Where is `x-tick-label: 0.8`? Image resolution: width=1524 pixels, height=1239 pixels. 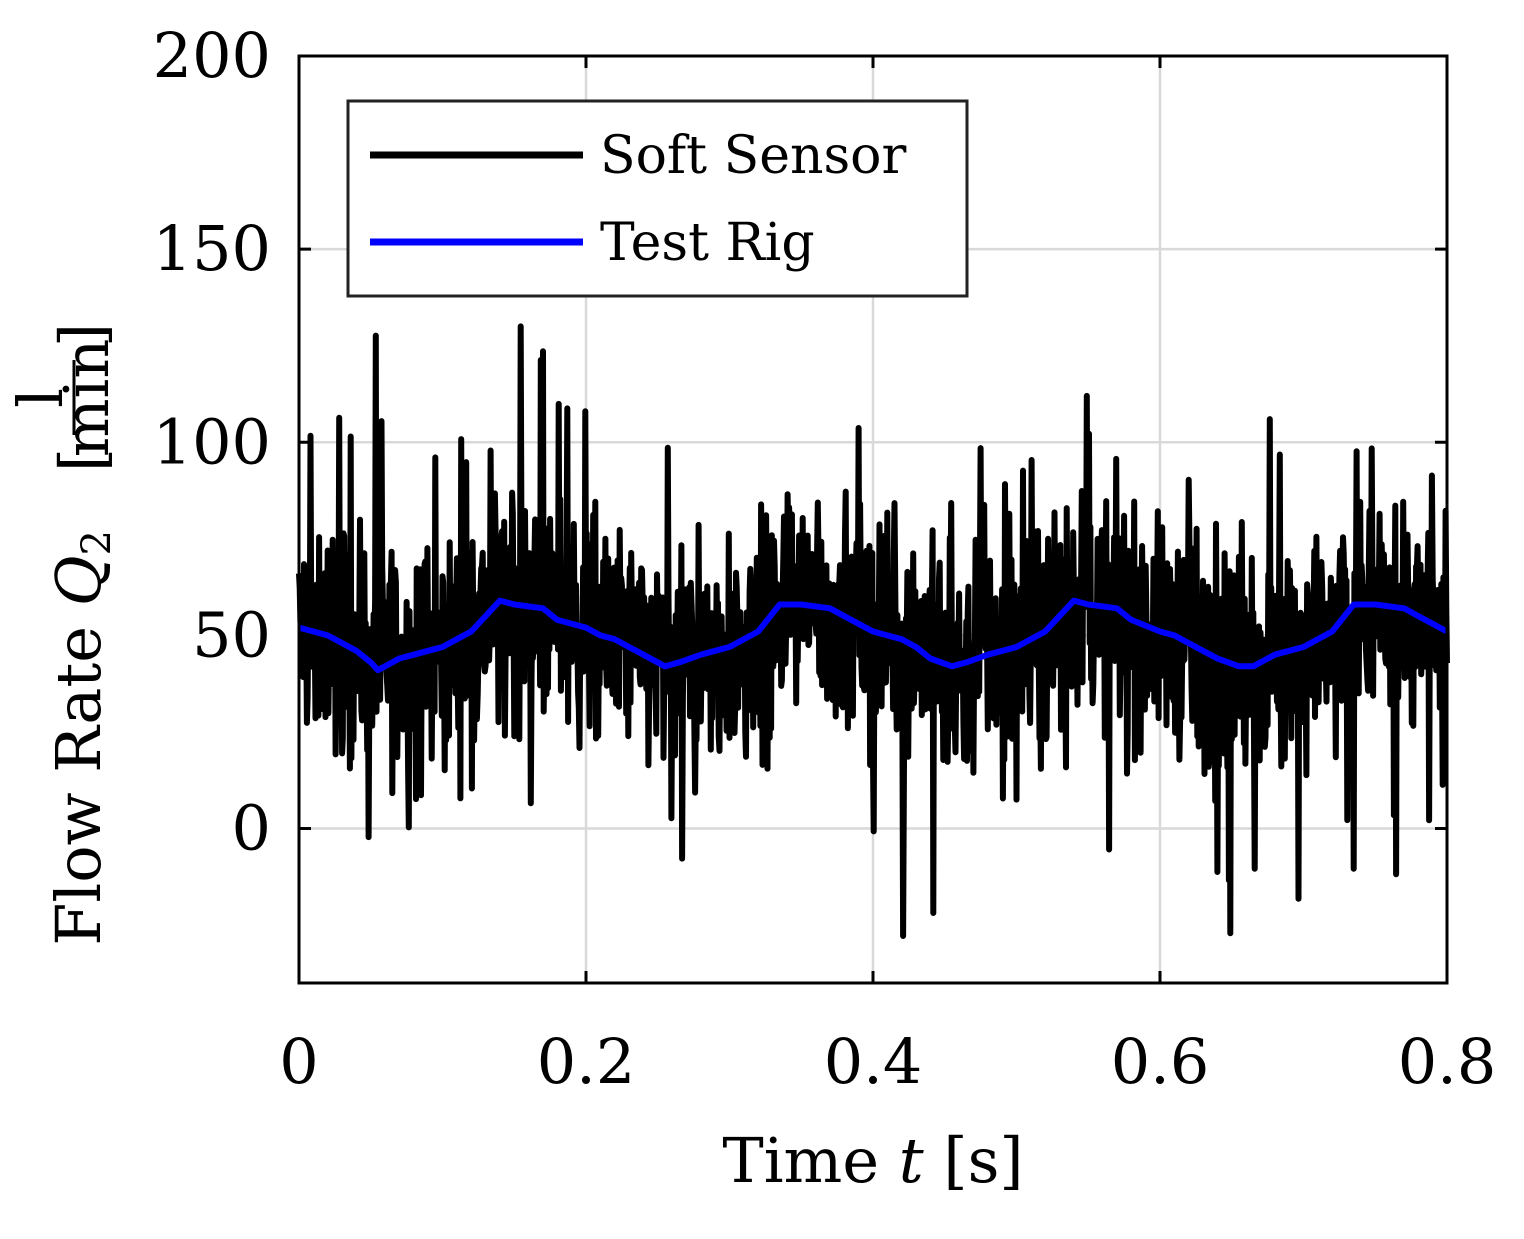 x-tick-label: 0.8 is located at coordinates (1447, 1061).